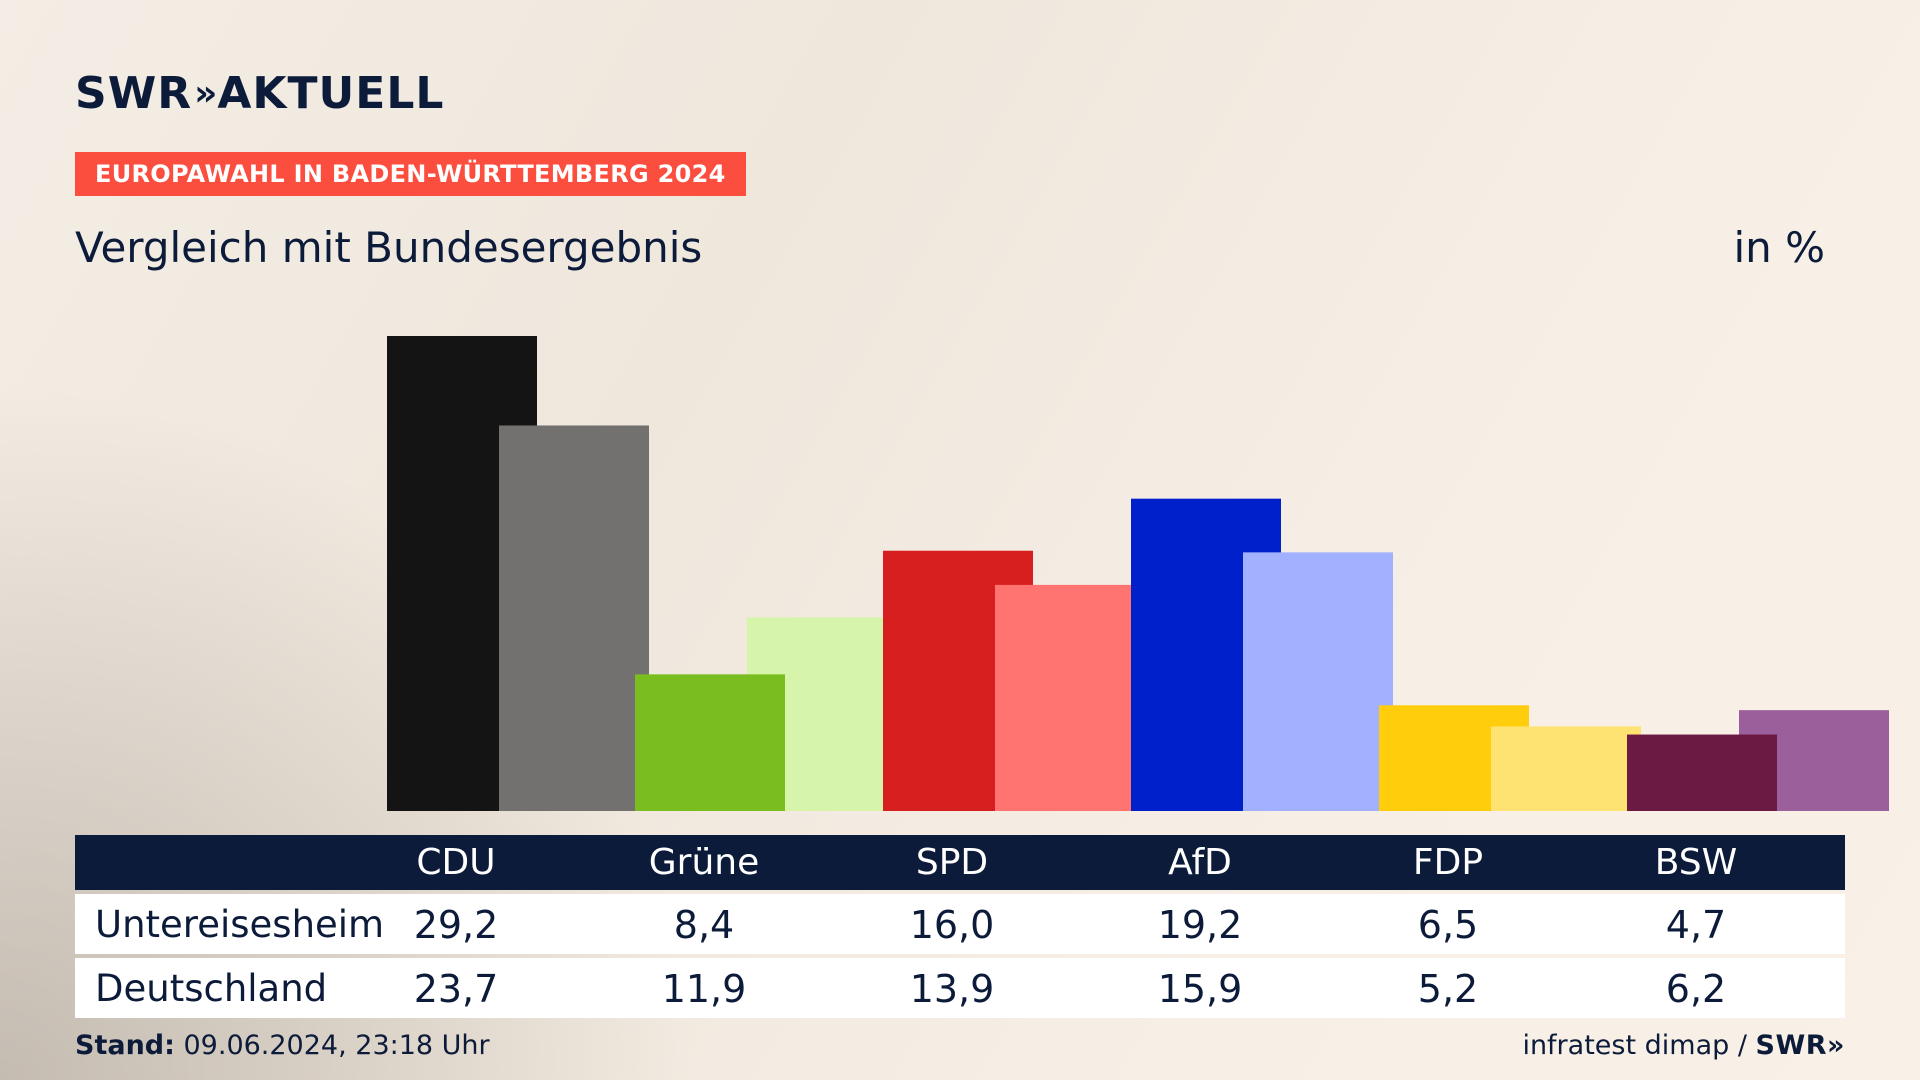 Image resolution: width=1920 pixels, height=1080 pixels. I want to click on column-header-bsw: BSW, so click(1696, 862).